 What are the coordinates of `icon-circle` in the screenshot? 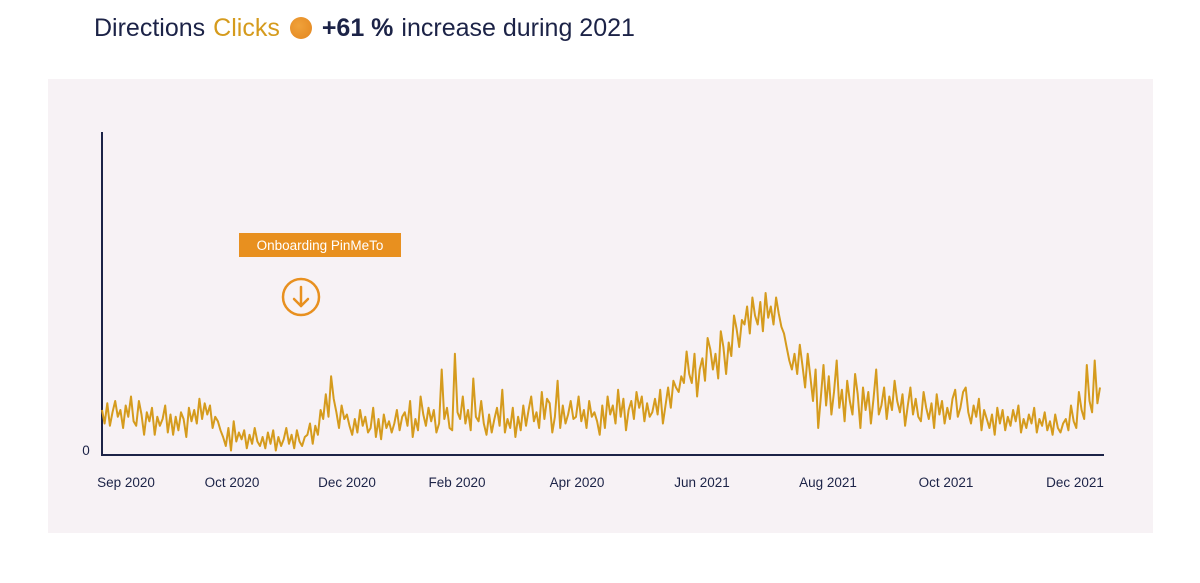 It's located at (301, 297).